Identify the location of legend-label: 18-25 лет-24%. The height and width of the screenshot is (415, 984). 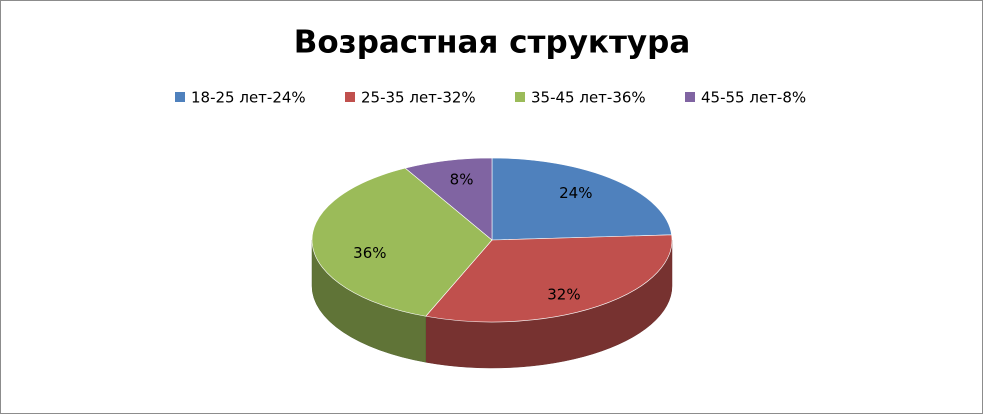
(248, 98).